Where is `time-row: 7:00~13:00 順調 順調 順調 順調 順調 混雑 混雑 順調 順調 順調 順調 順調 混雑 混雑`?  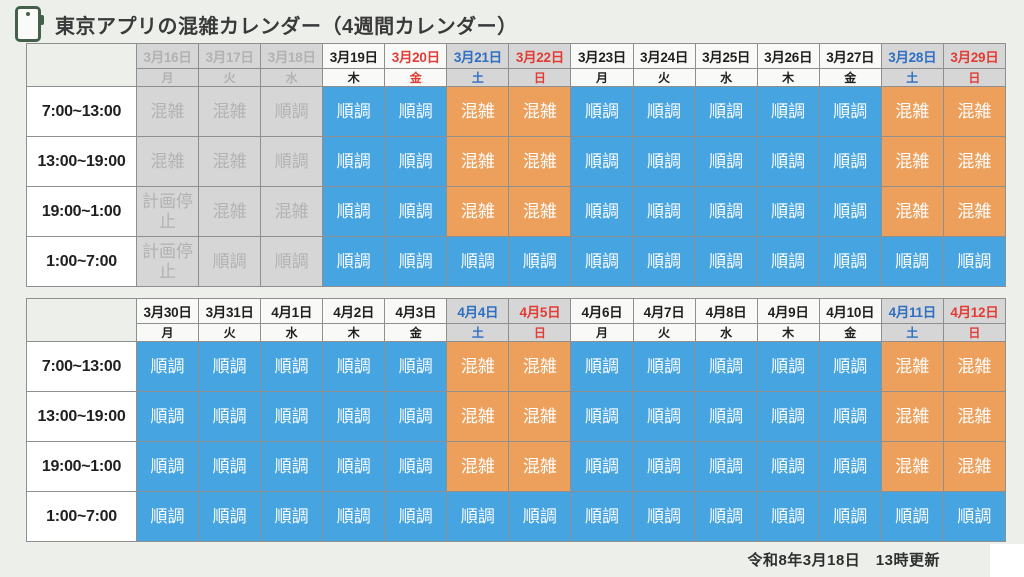
time-row: 7:00~13:00 順調 順調 順調 順調 順調 混雑 混雑 順調 順調 順調 順調 順調 混雑 混雑 is located at coordinates (516, 366).